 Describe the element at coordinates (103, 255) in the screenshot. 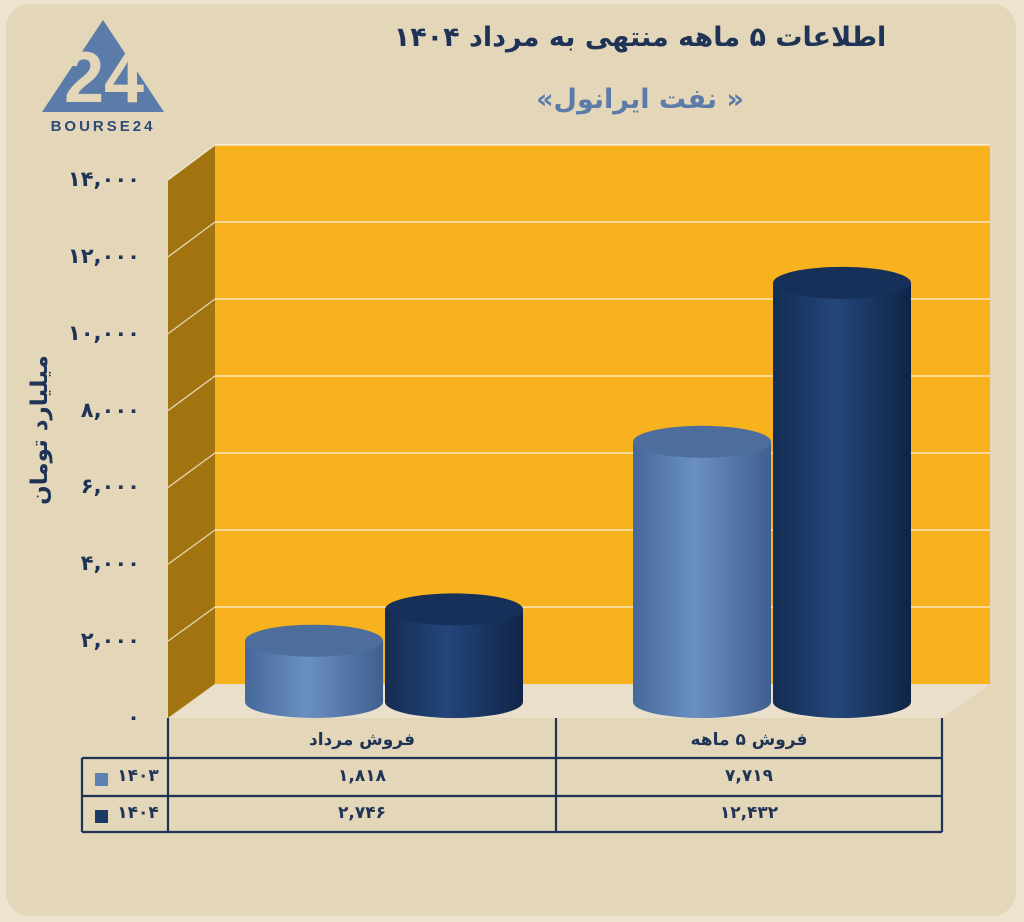

I see `y-tick-label: ۱۲,۰۰۰` at that location.